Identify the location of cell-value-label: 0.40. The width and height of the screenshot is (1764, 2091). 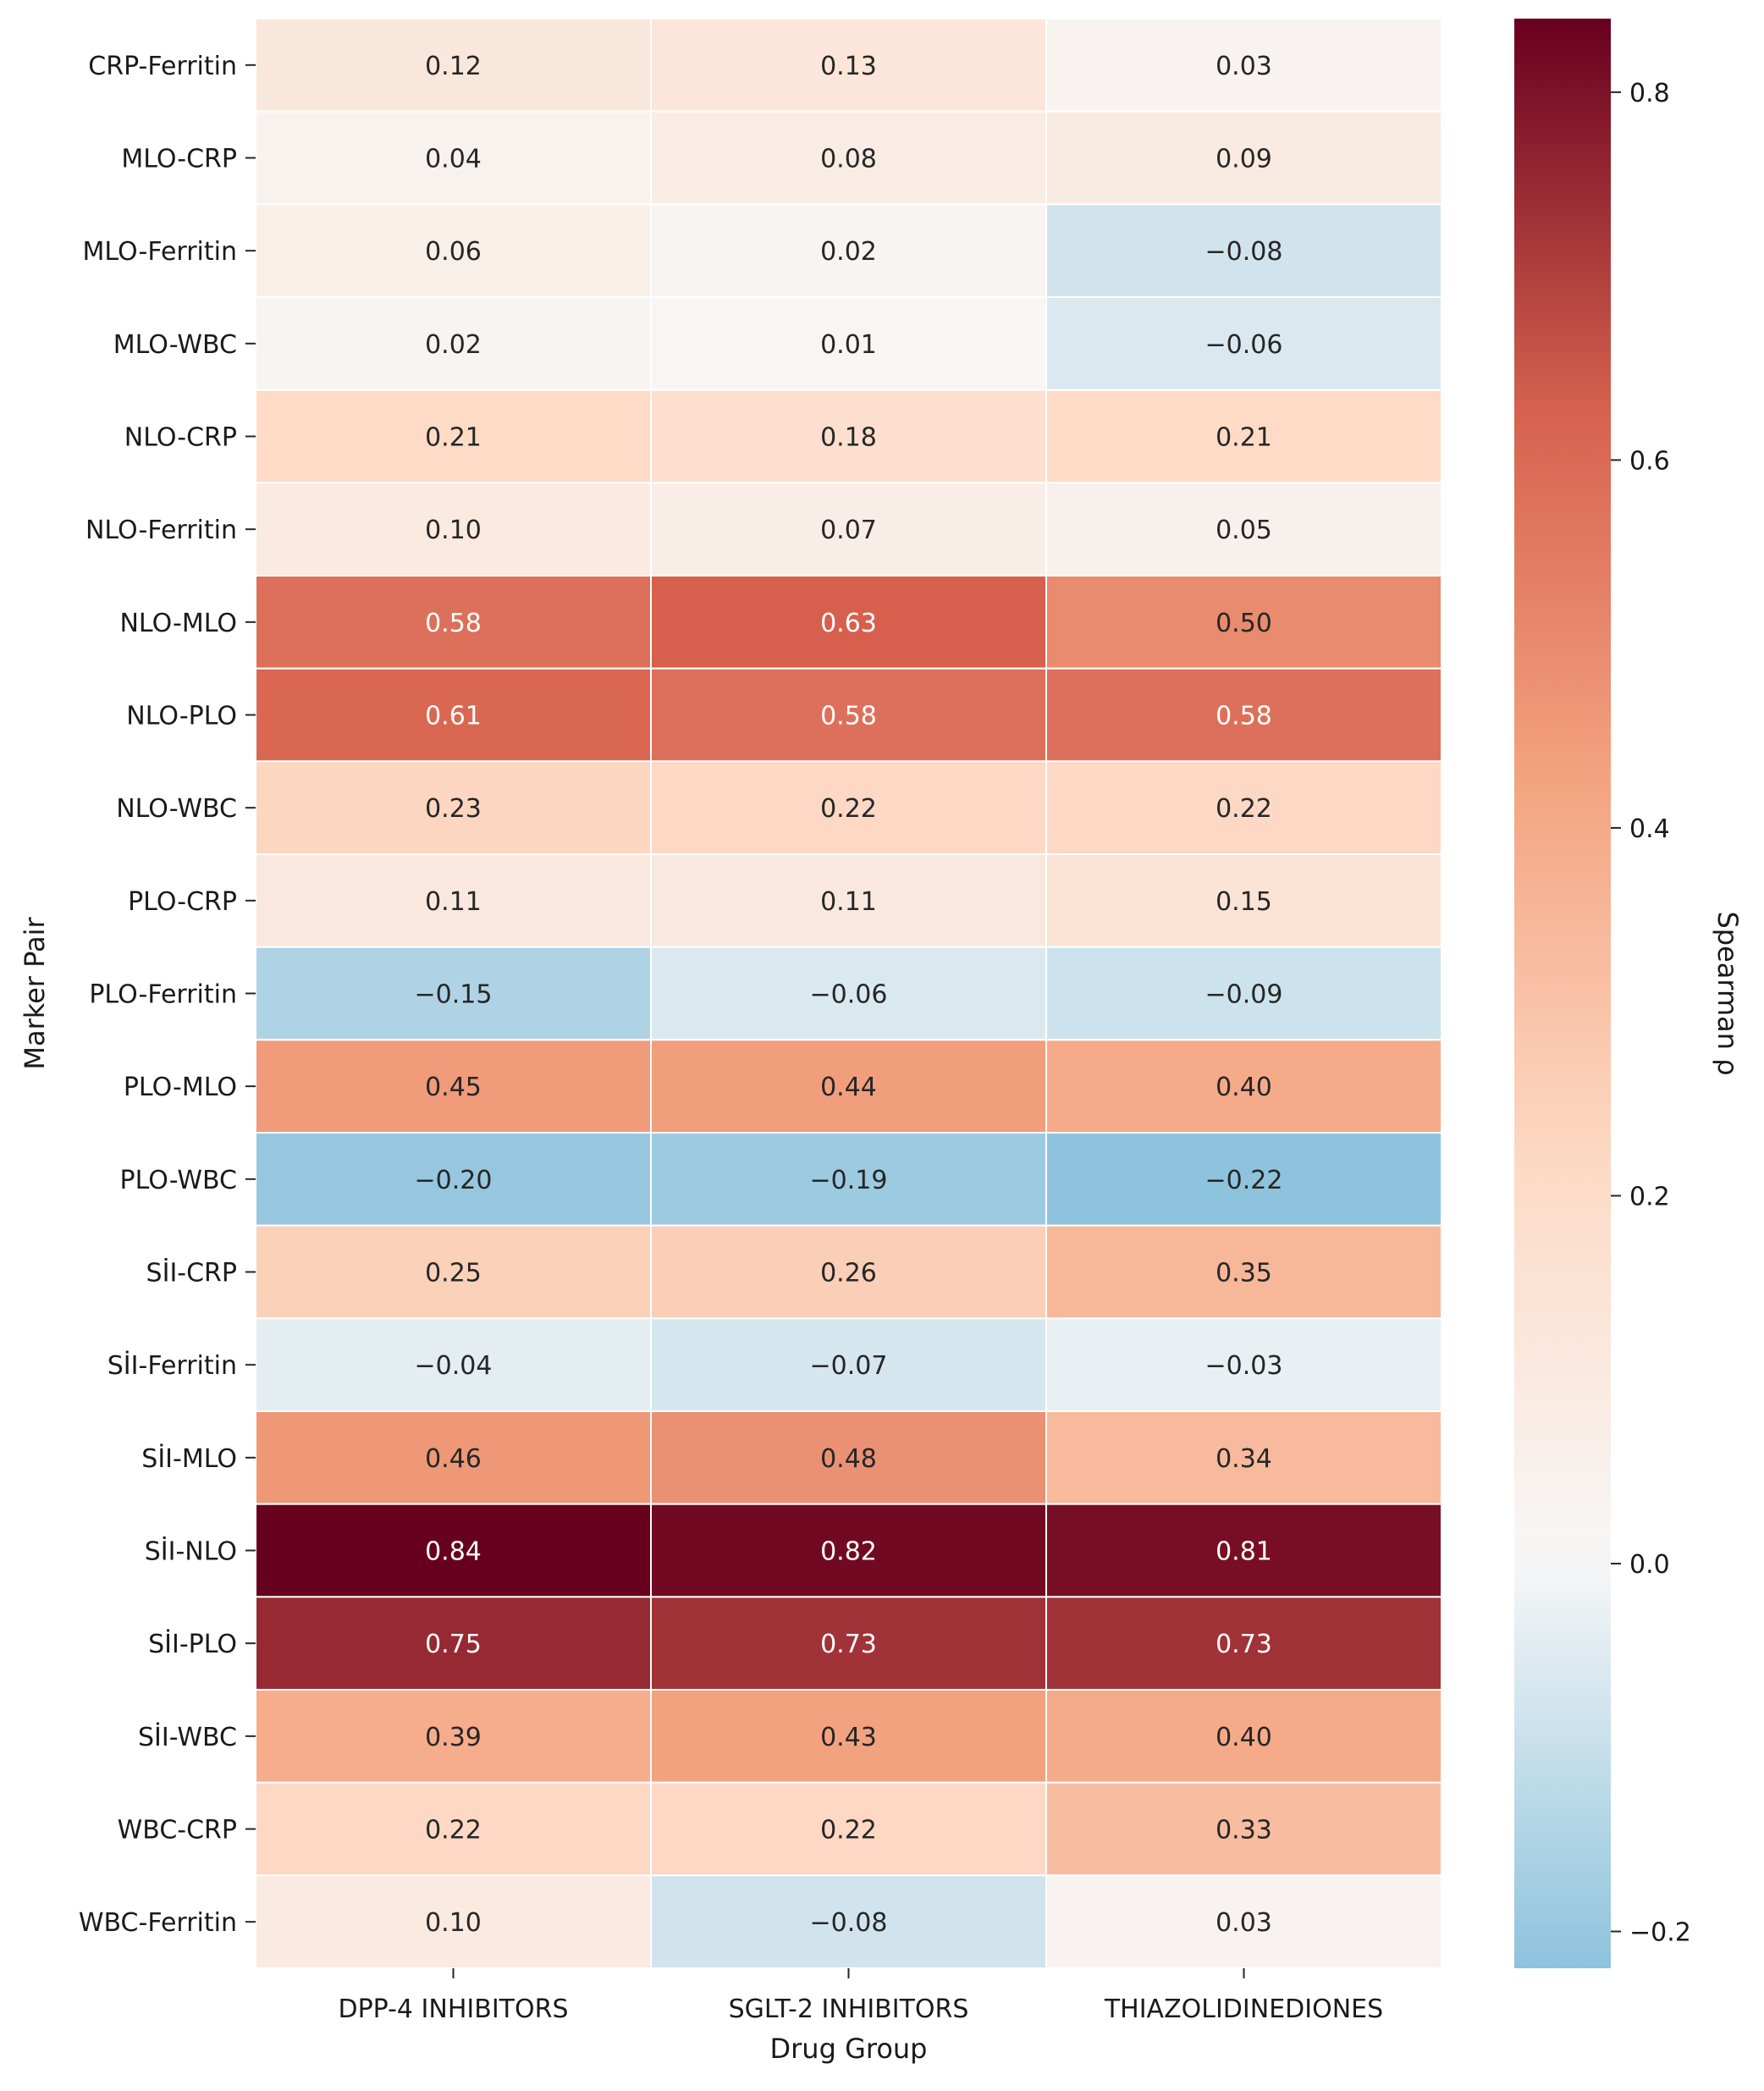
(1244, 1737).